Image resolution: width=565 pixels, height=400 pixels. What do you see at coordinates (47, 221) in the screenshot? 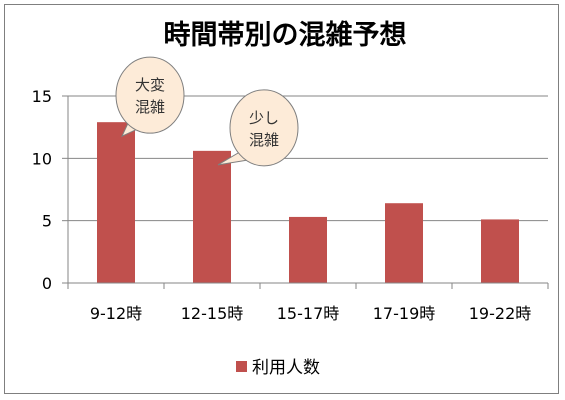
I see `y-tick-label: 5` at bounding box center [47, 221].